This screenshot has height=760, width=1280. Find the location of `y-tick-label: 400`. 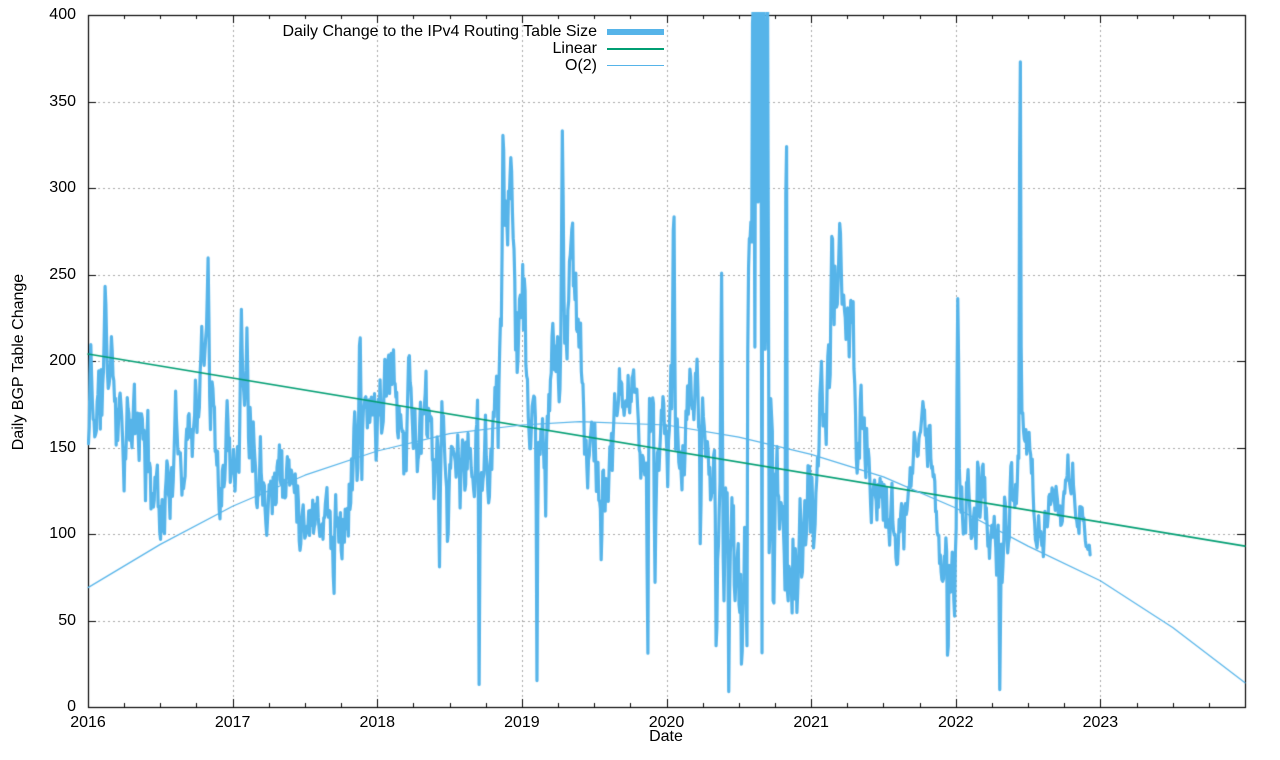

y-tick-label: 400 is located at coordinates (62, 14).